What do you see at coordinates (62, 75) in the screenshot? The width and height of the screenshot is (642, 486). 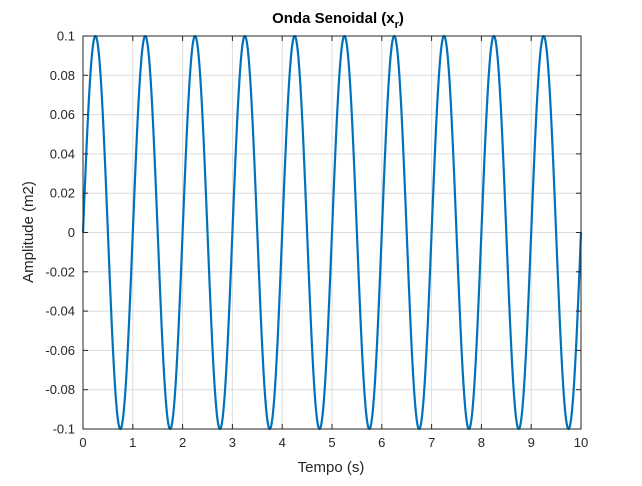 I see `y-tick-label: 0.08` at bounding box center [62, 75].